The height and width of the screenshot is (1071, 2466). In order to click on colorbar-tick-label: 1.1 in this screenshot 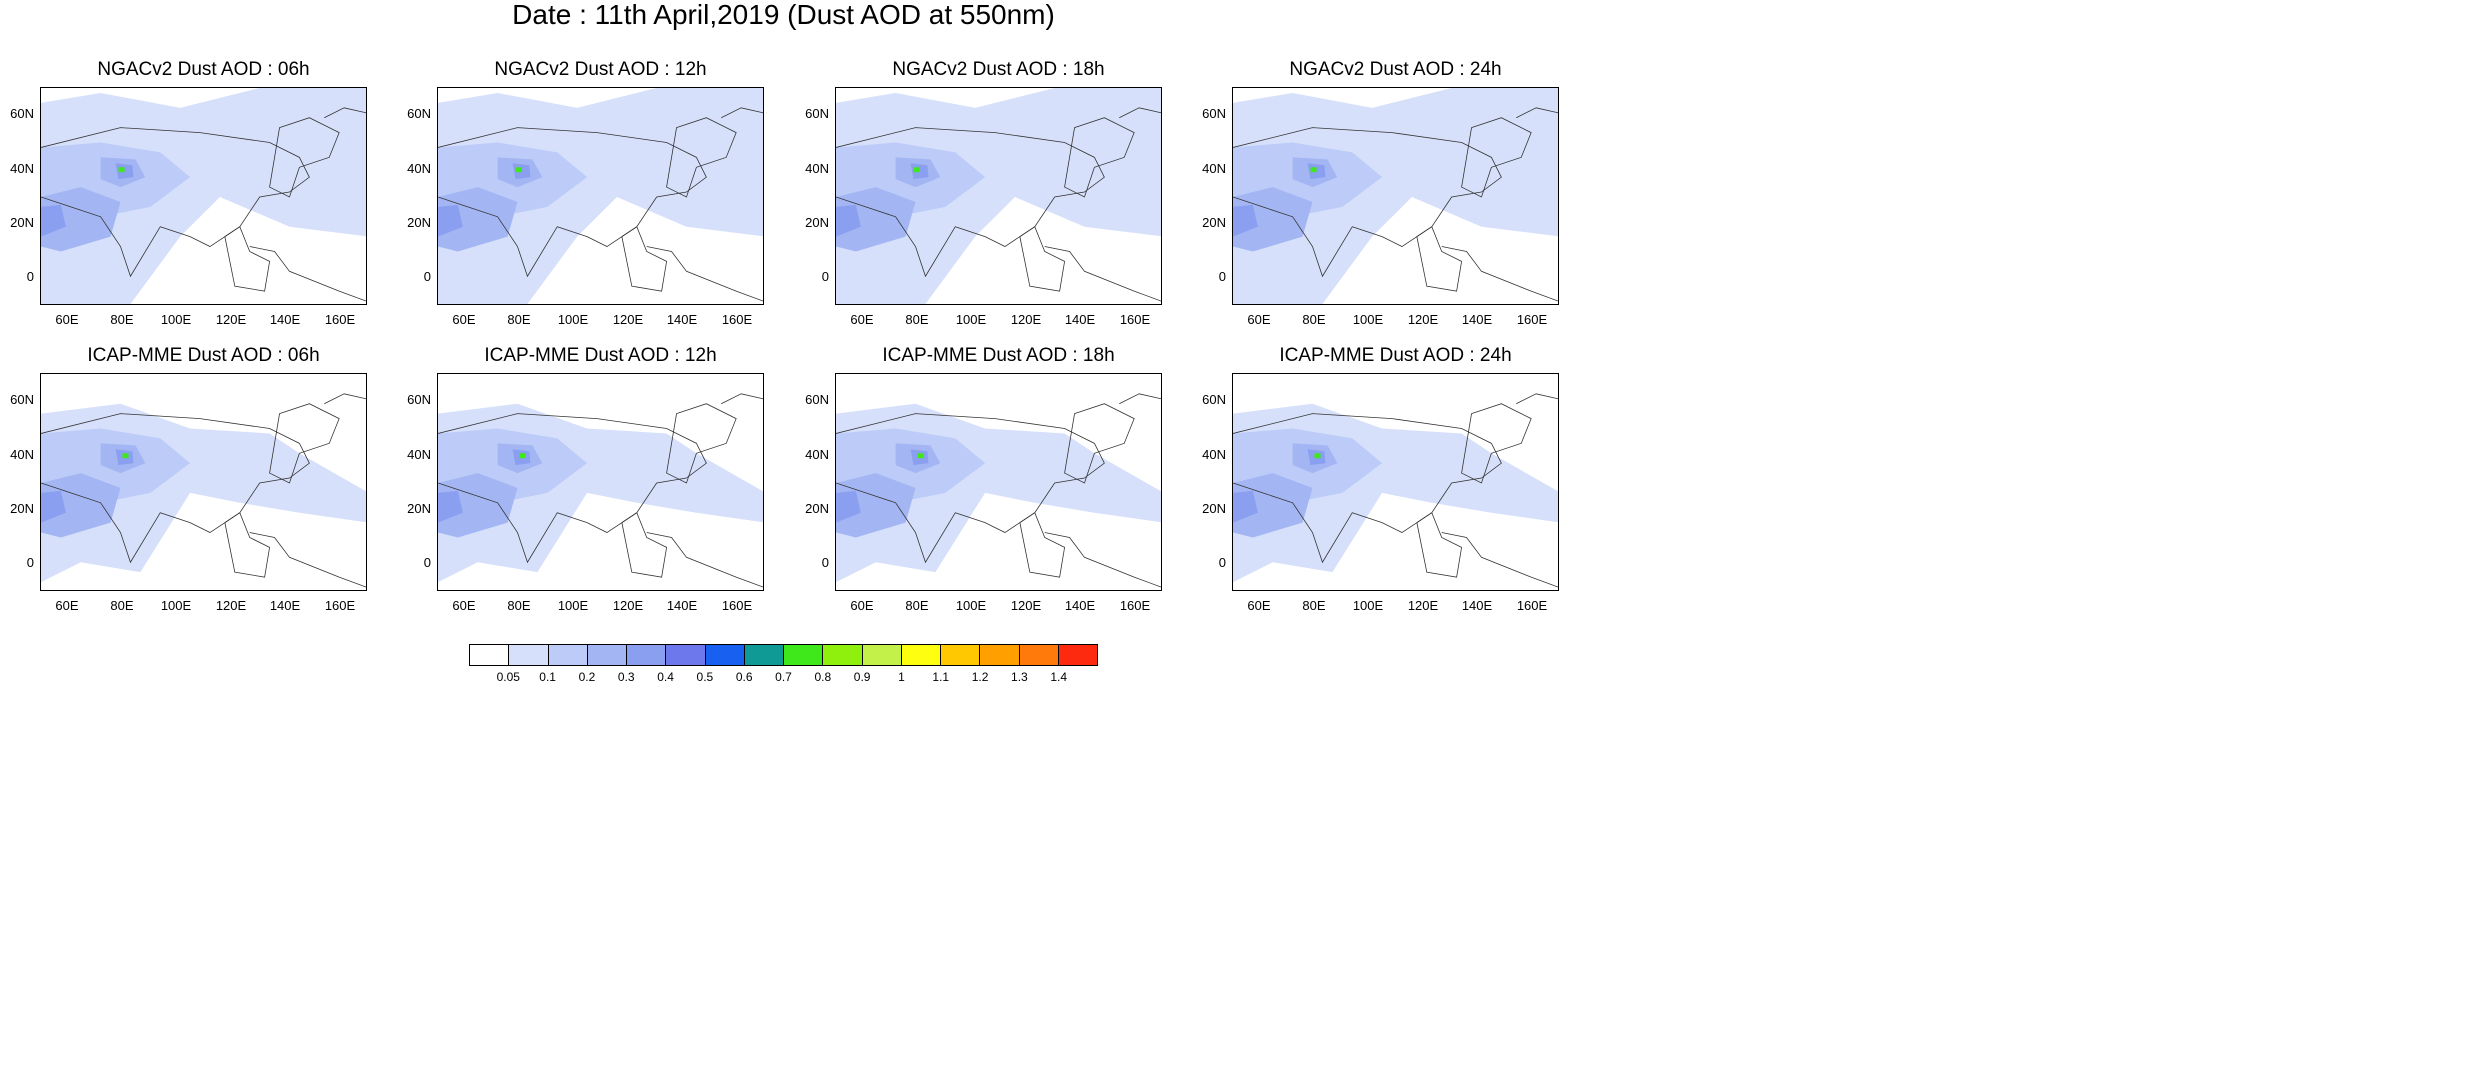, I will do `click(941, 677)`.